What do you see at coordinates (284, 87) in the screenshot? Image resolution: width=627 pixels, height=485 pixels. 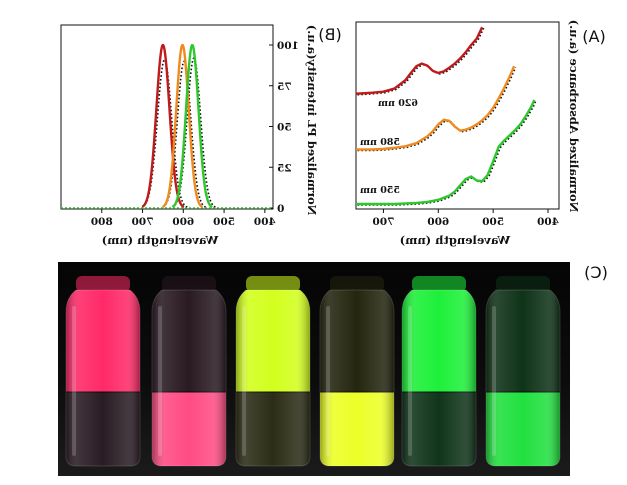 I see `y-tick-label: 75` at bounding box center [284, 87].